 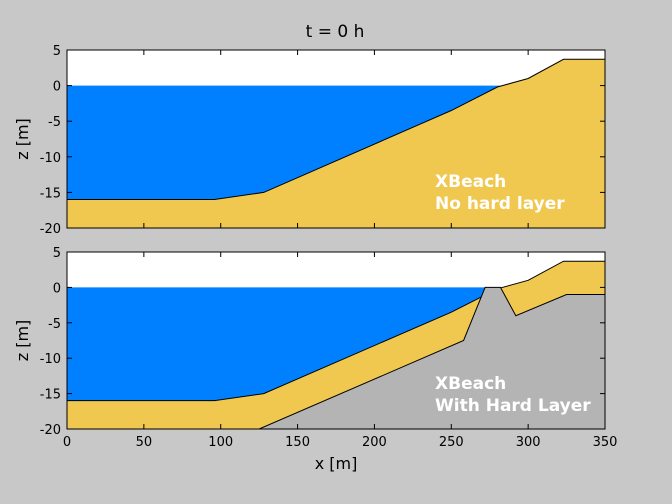 What do you see at coordinates (144, 442) in the screenshot?
I see `x-tick-label: 50` at bounding box center [144, 442].